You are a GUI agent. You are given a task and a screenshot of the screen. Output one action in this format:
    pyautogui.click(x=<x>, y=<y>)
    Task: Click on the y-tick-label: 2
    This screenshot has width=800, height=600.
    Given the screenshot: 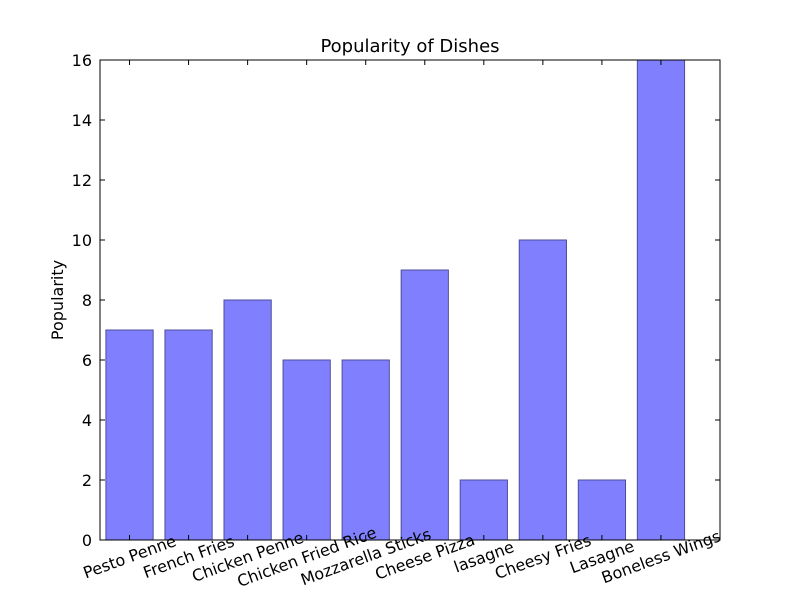 What is the action you would take?
    pyautogui.click(x=87, y=480)
    